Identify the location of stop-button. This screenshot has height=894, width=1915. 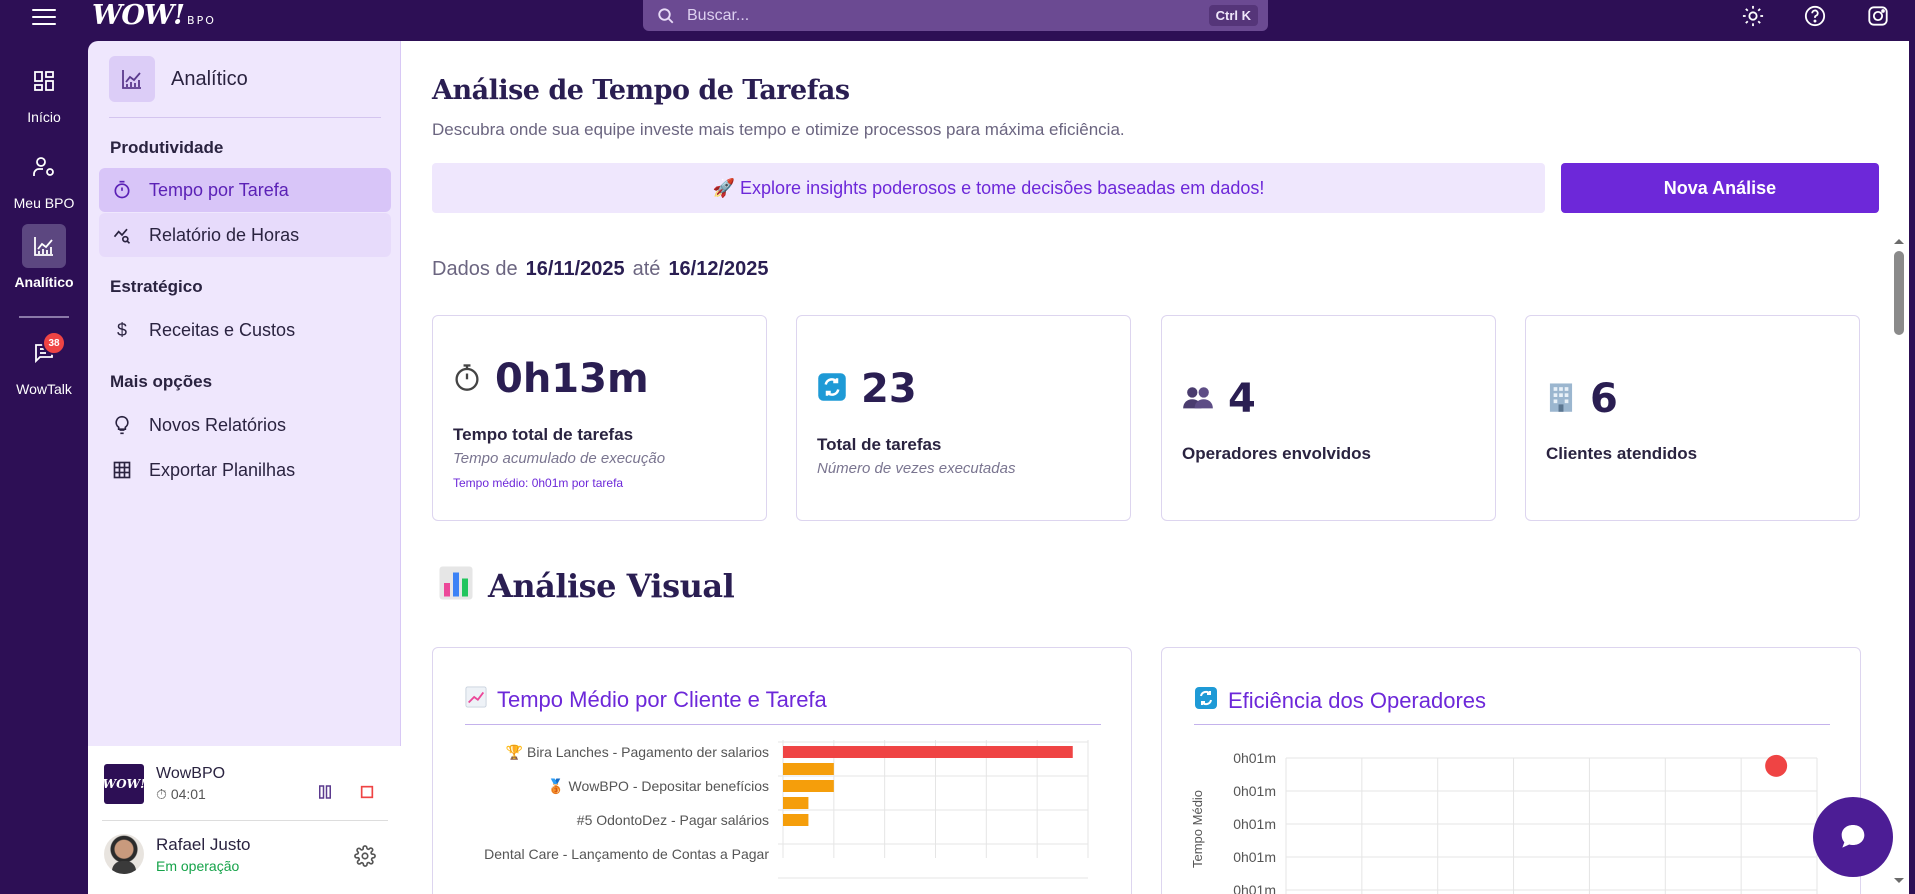
(367, 792).